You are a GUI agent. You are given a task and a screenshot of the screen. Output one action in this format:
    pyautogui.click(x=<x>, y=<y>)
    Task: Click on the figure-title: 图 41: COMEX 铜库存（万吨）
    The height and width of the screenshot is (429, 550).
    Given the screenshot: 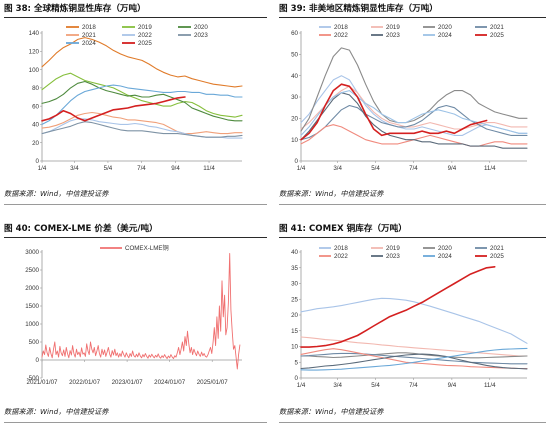 What is the action you would take?
    pyautogui.click(x=343, y=229)
    